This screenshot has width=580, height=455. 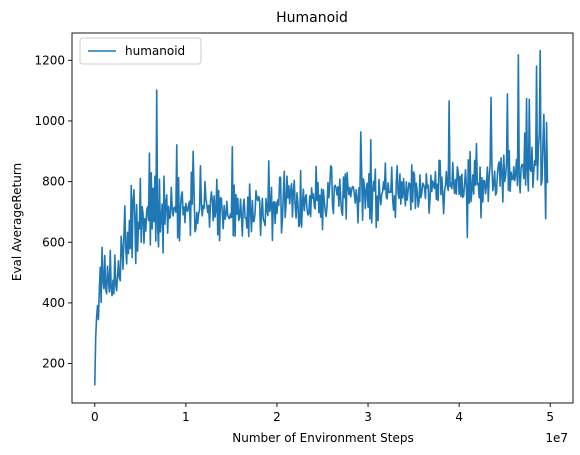 I want to click on chart-title: Humanoid, so click(x=312, y=18).